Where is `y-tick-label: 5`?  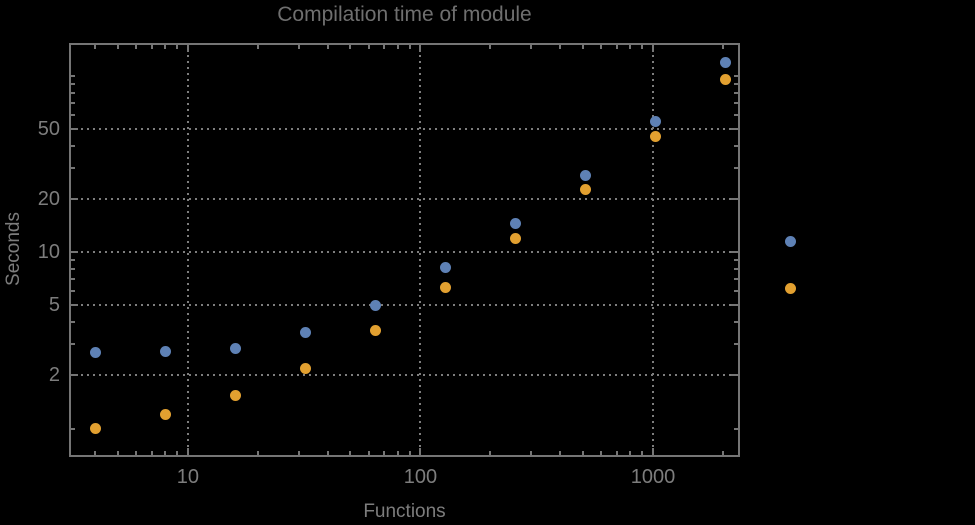 y-tick-label: 5 is located at coordinates (54, 305).